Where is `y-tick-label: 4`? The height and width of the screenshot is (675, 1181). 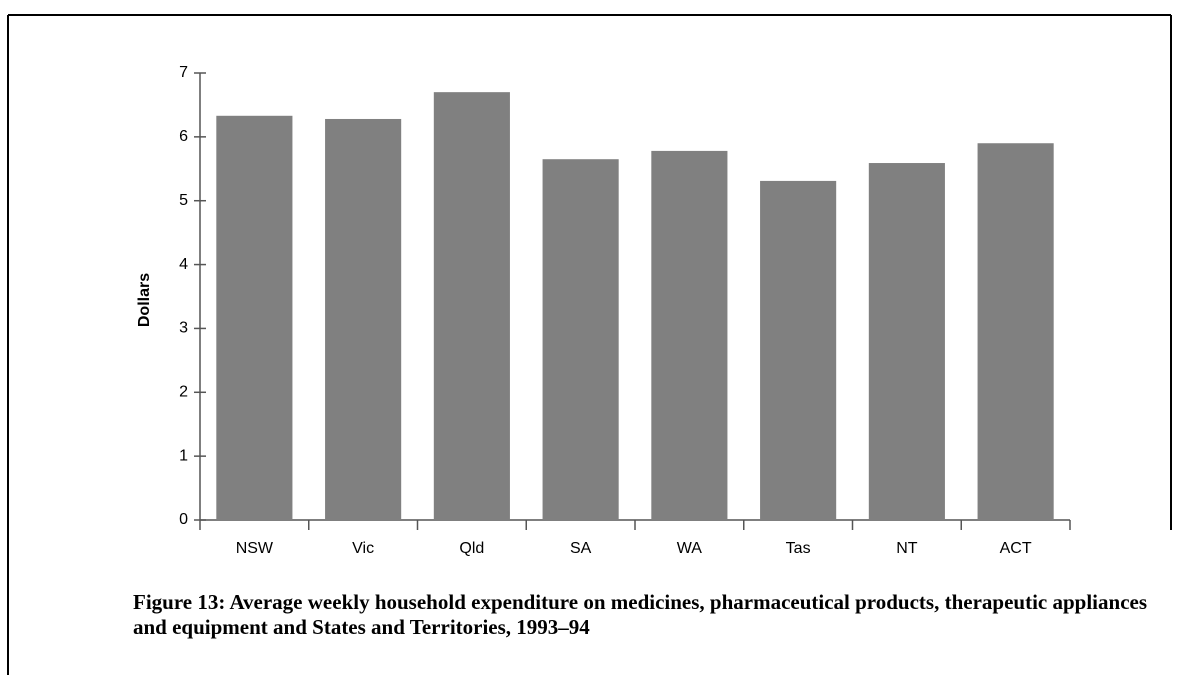 y-tick-label: 4 is located at coordinates (183, 264).